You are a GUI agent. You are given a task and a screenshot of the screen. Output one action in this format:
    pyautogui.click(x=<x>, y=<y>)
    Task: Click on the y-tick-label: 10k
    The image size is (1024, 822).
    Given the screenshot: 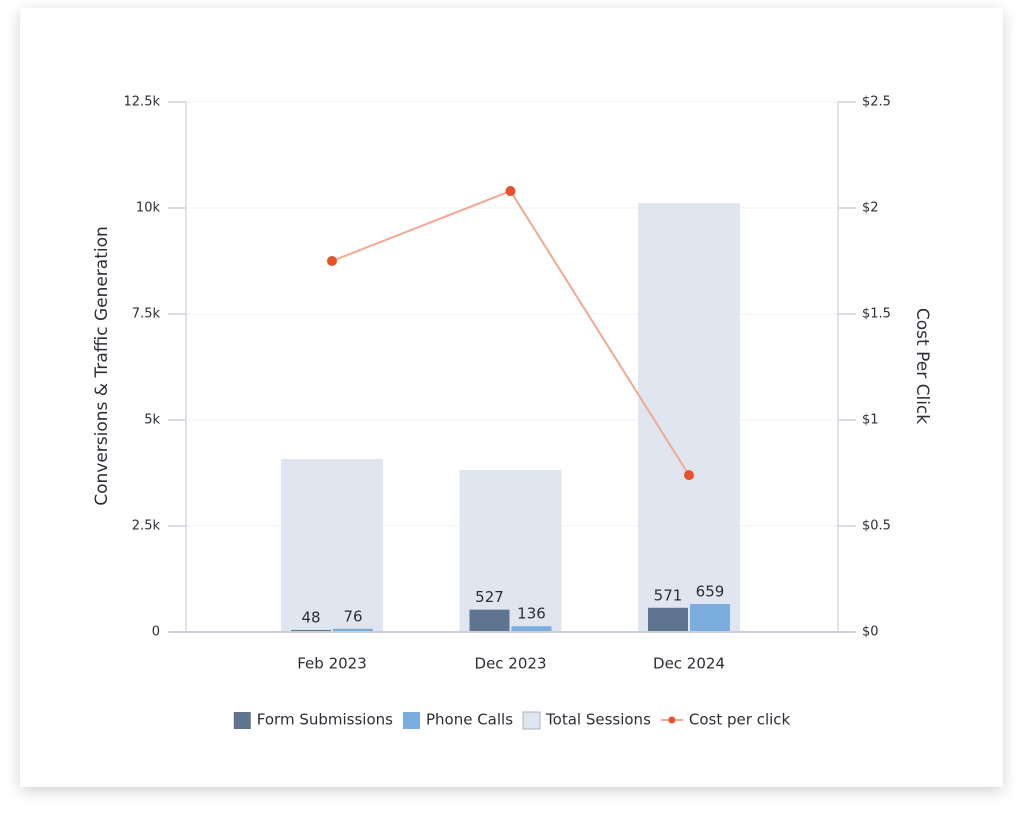 What is the action you would take?
    pyautogui.click(x=148, y=208)
    